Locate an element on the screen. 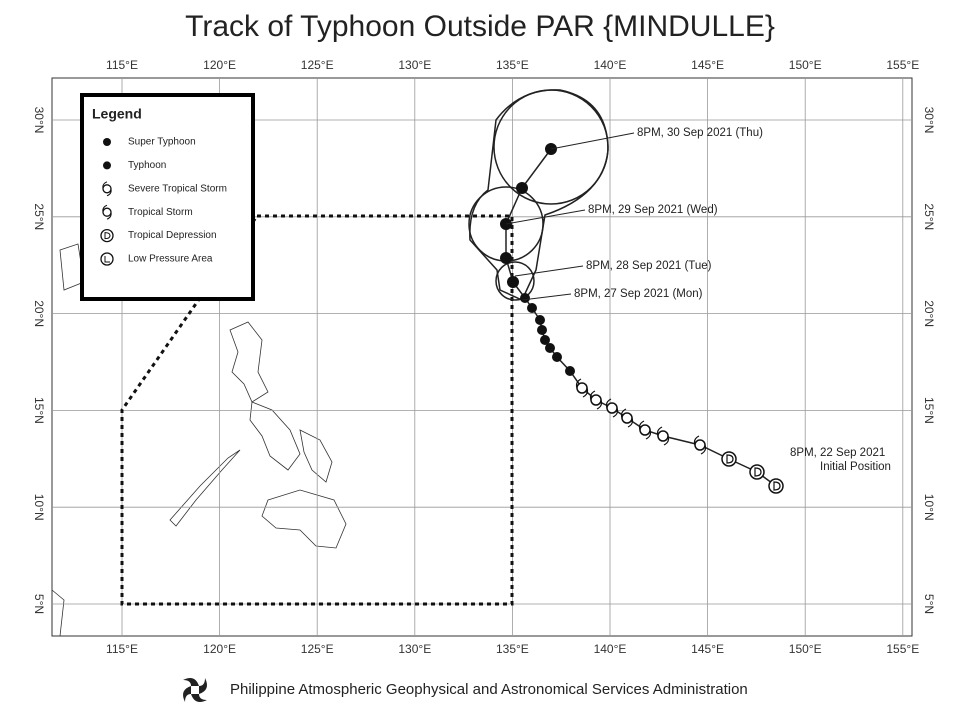  legend-box is located at coordinates (167, 197).